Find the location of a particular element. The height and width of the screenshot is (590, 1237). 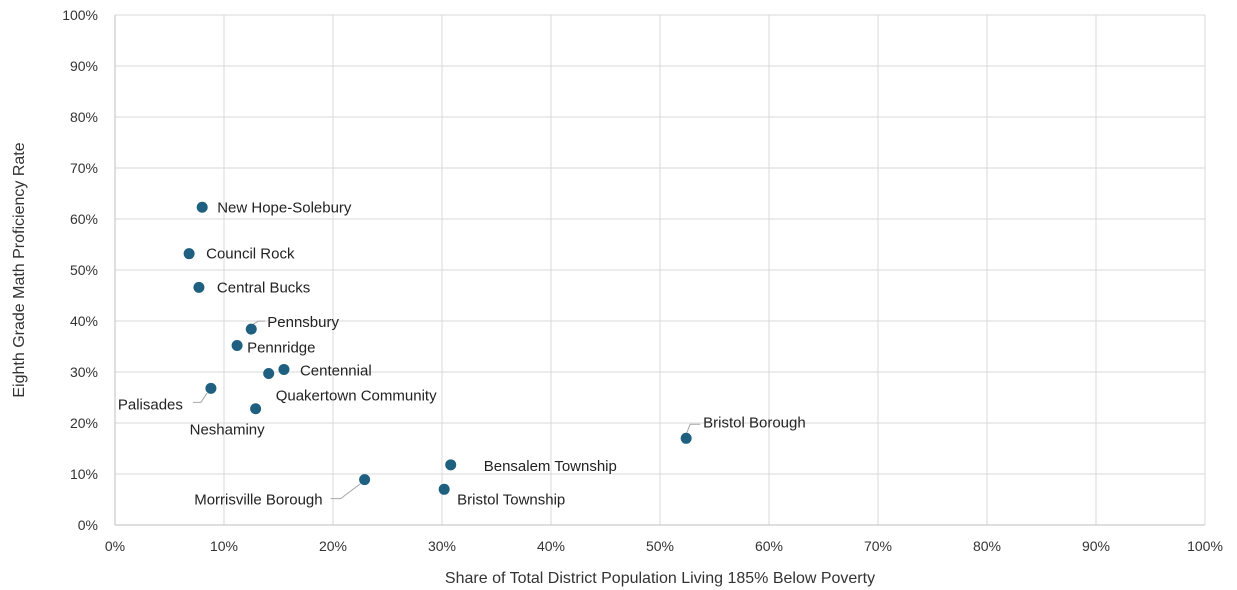

x-tick-label: 80% is located at coordinates (987, 546).